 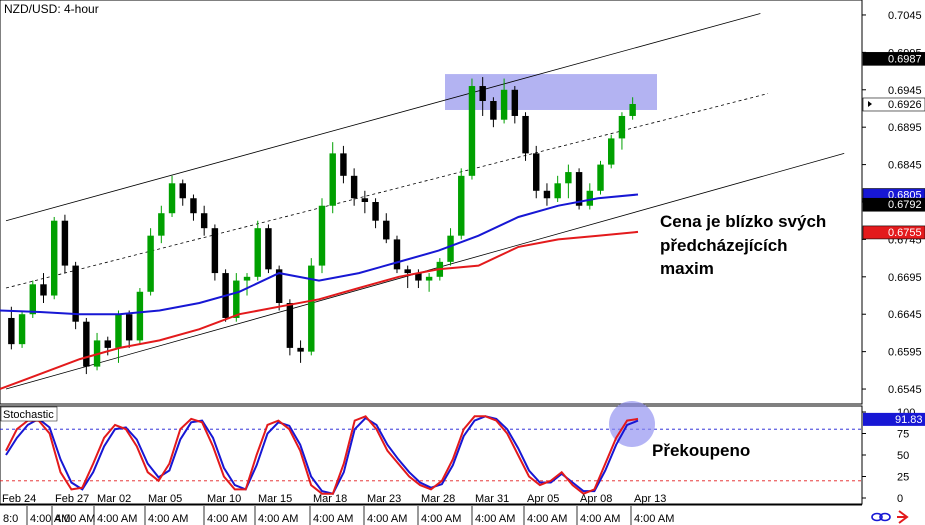 I want to click on price-tick-label: 0.6845, so click(x=905, y=166).